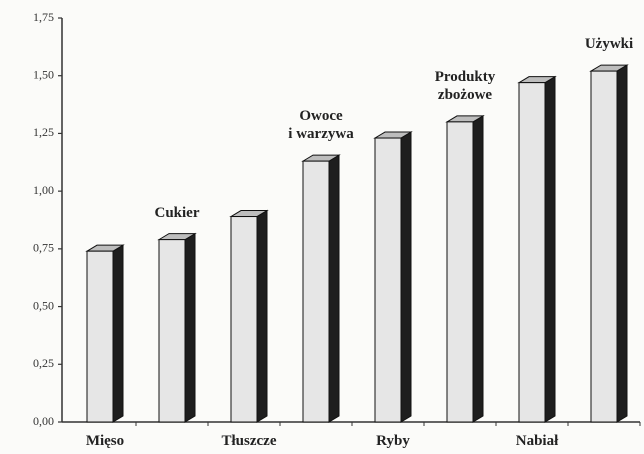 The height and width of the screenshot is (454, 644). Describe the element at coordinates (43, 190) in the screenshot. I see `y-tick-label: 1,00` at that location.